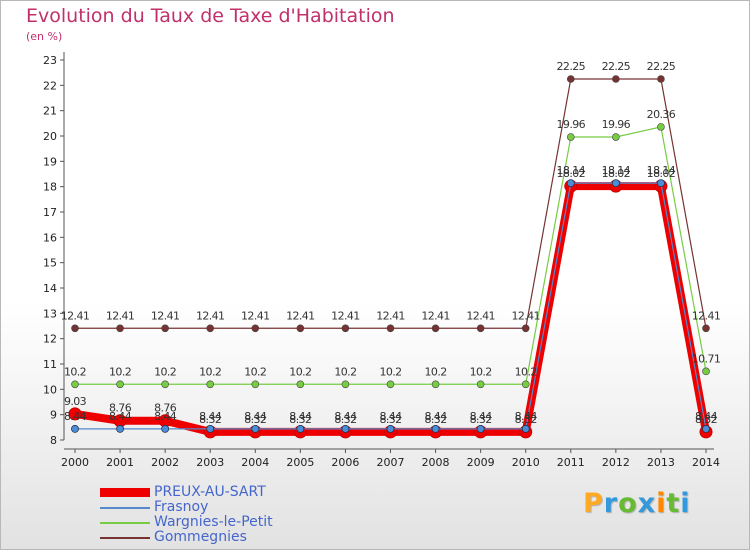 The width and height of the screenshot is (750, 550). I want to click on y-tick-label: 18, so click(50, 187).